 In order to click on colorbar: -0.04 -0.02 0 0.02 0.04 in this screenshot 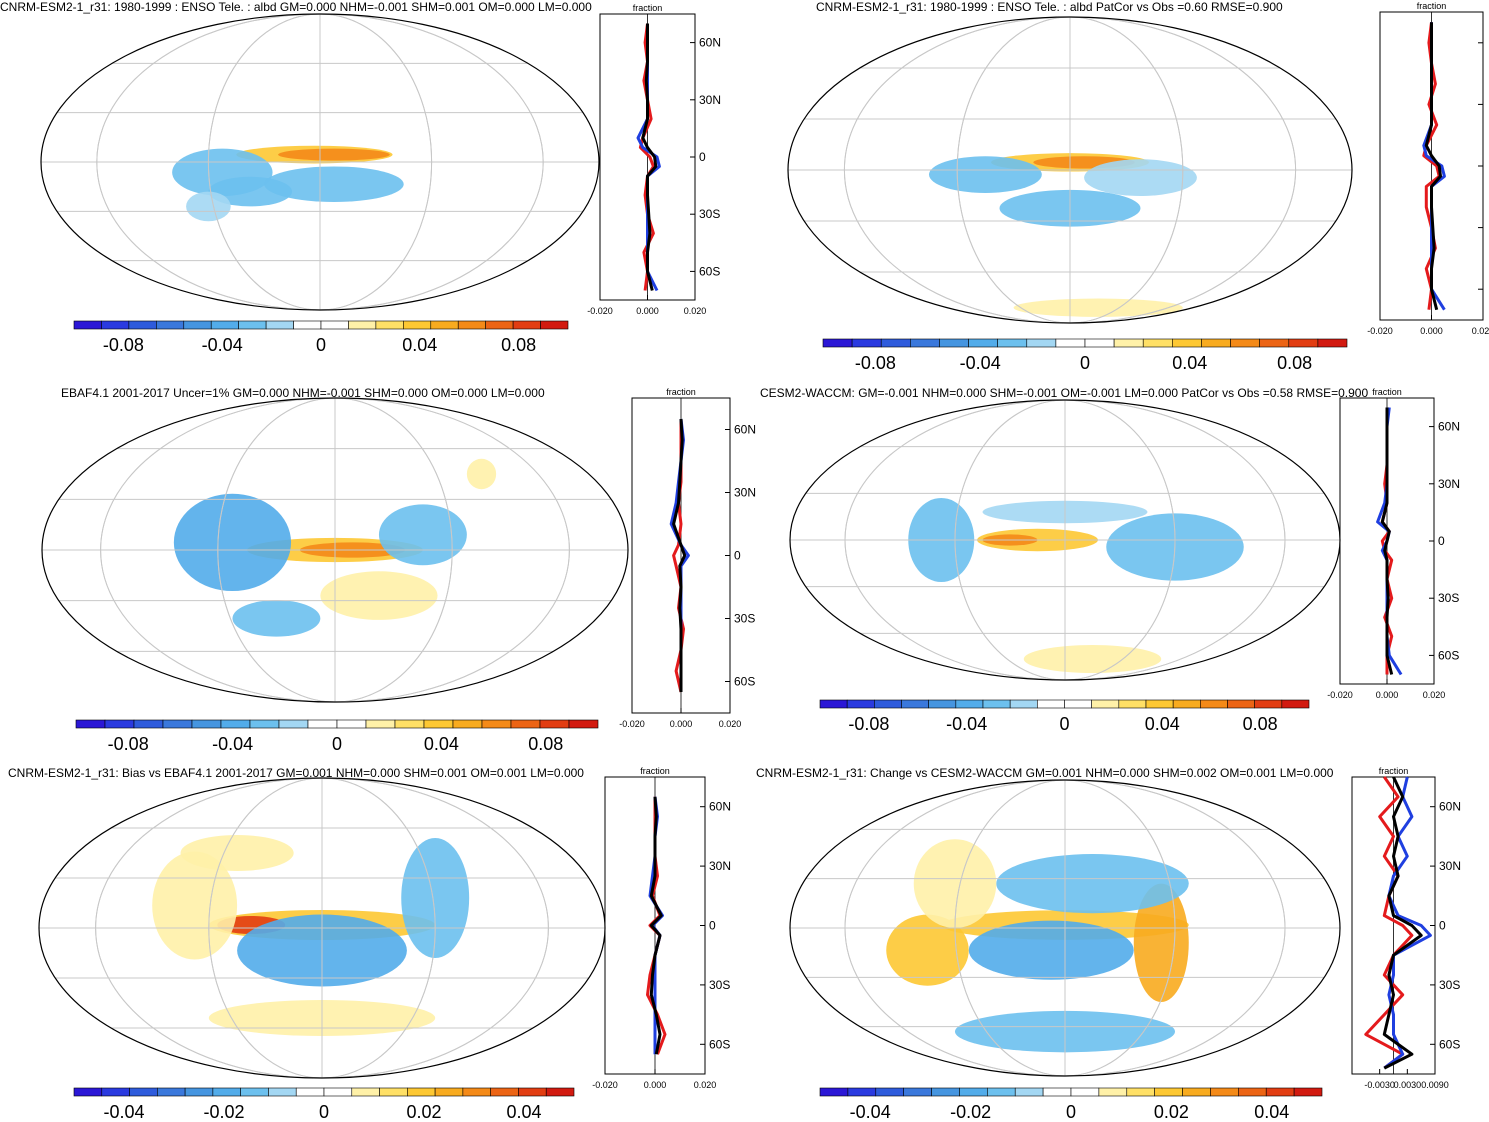, I will do `click(324, 1104)`.